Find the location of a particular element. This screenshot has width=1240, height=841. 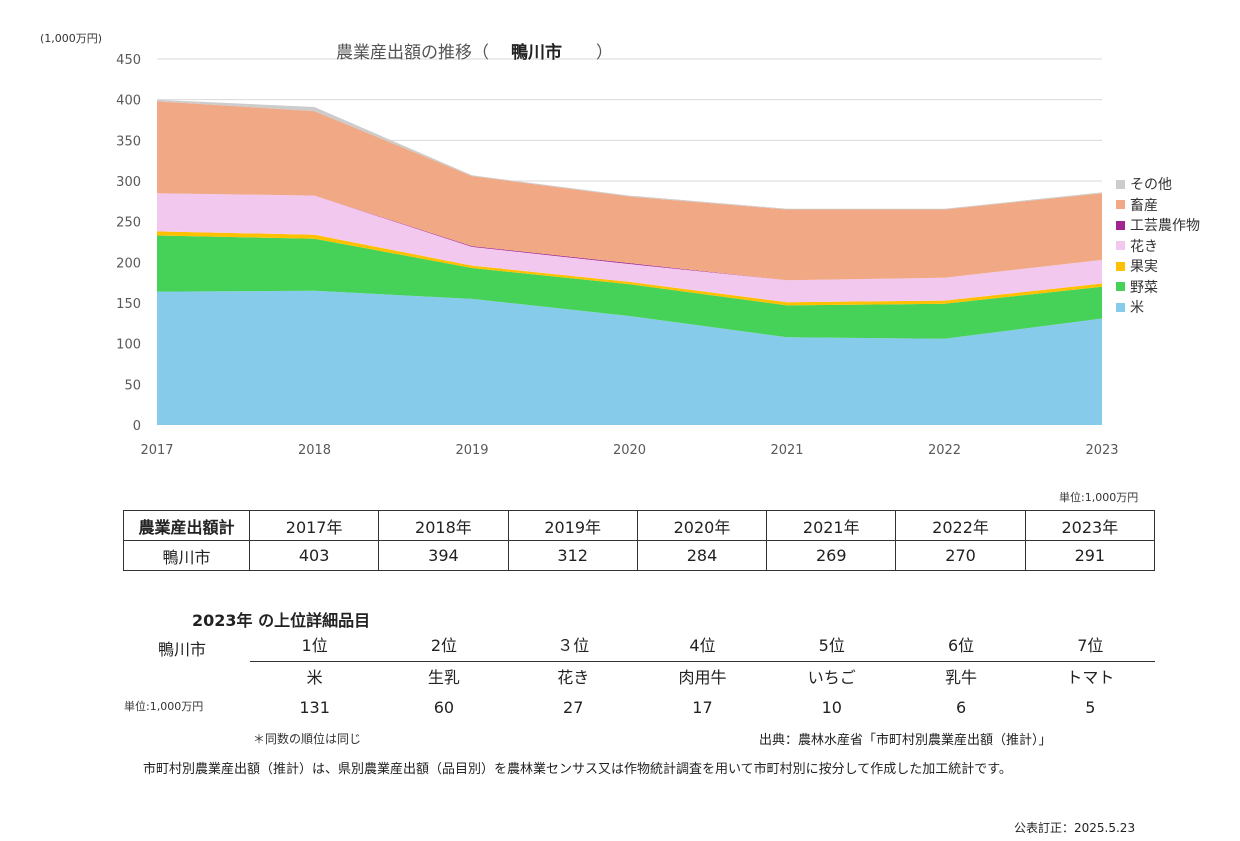

totals-year-header: 2023年 is located at coordinates (1090, 525).